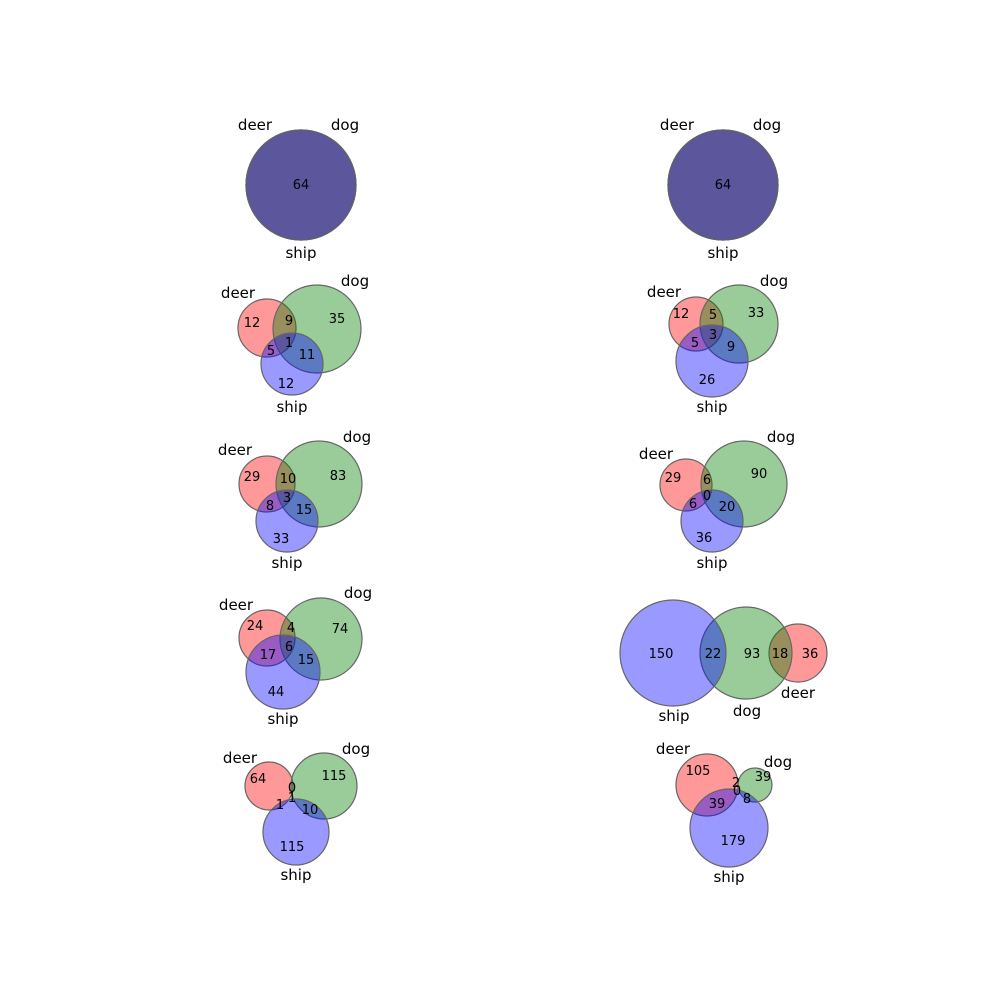 This screenshot has width=1000, height=1000. I want to click on region-label-dog: 33, so click(756, 313).